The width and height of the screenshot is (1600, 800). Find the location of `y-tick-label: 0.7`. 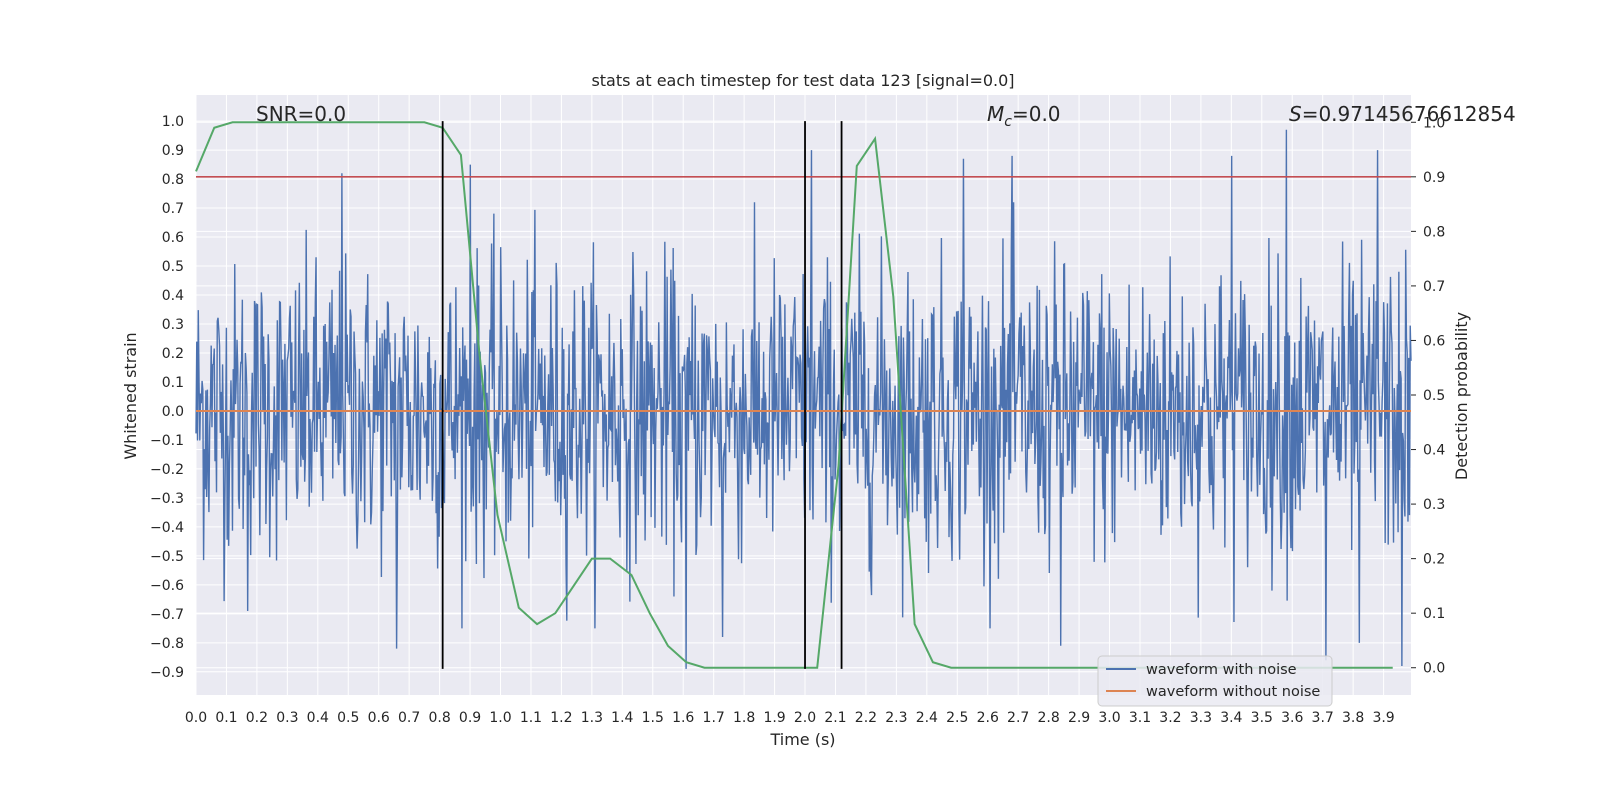

y-tick-label: 0.7 is located at coordinates (173, 209).